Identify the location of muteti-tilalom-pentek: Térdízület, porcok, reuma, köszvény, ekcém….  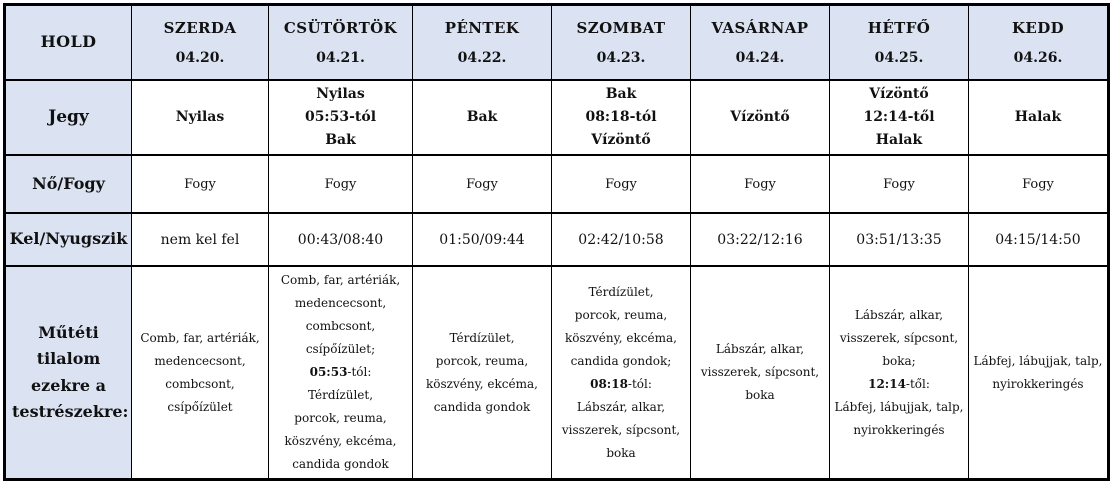
(482, 372).